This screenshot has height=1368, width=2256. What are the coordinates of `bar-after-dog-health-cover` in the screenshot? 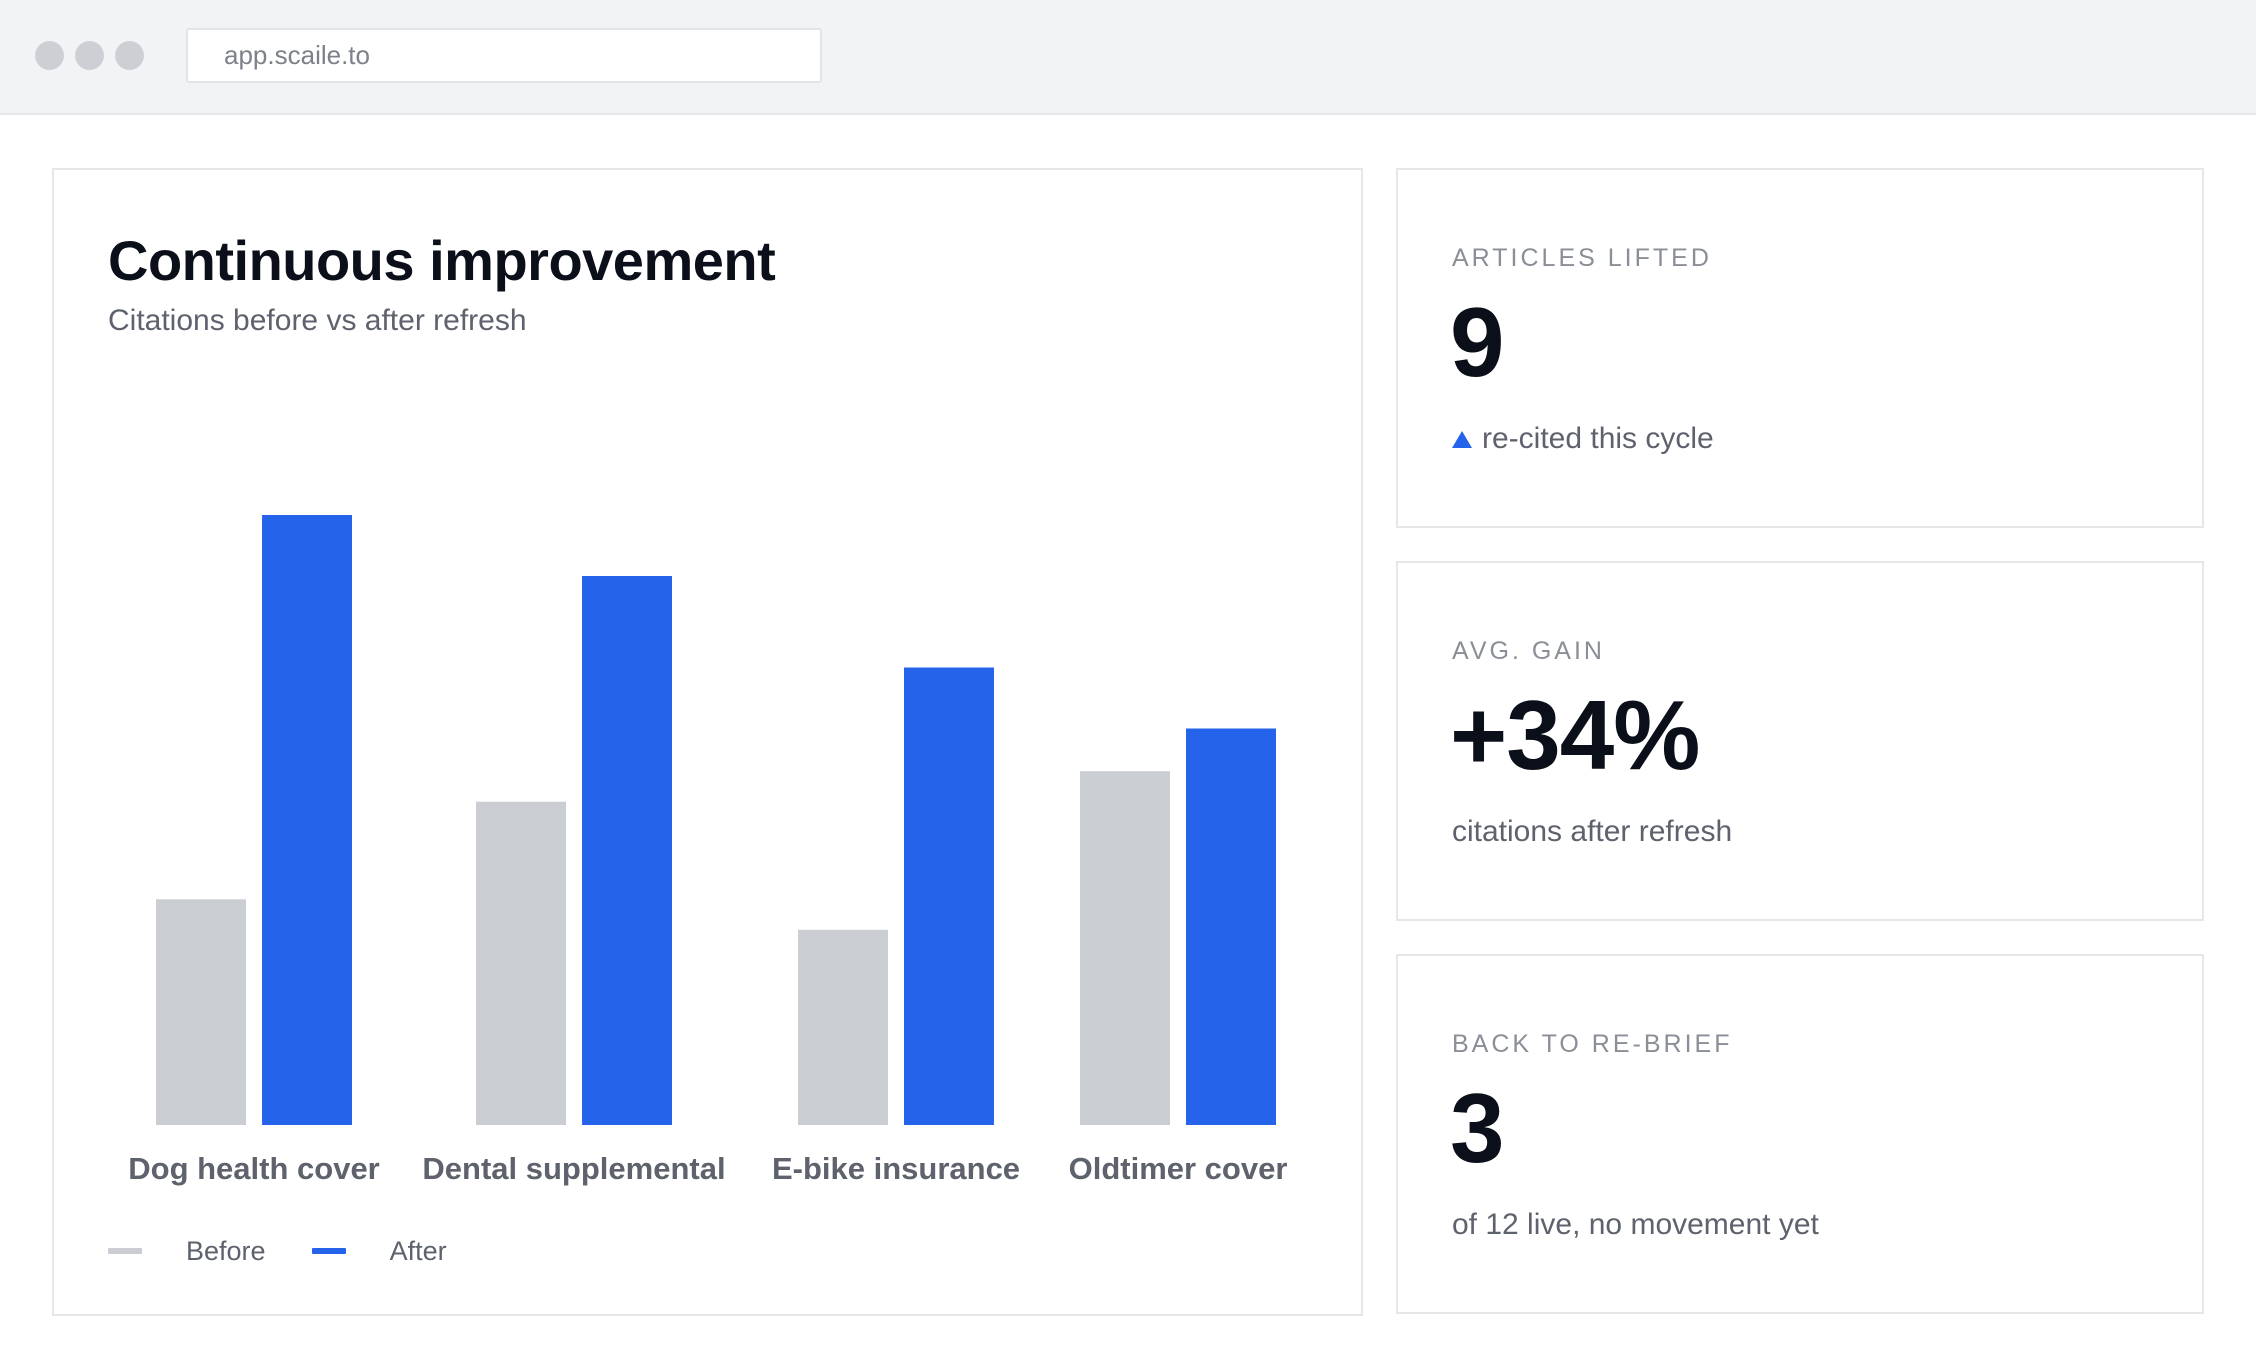 It's located at (307, 820).